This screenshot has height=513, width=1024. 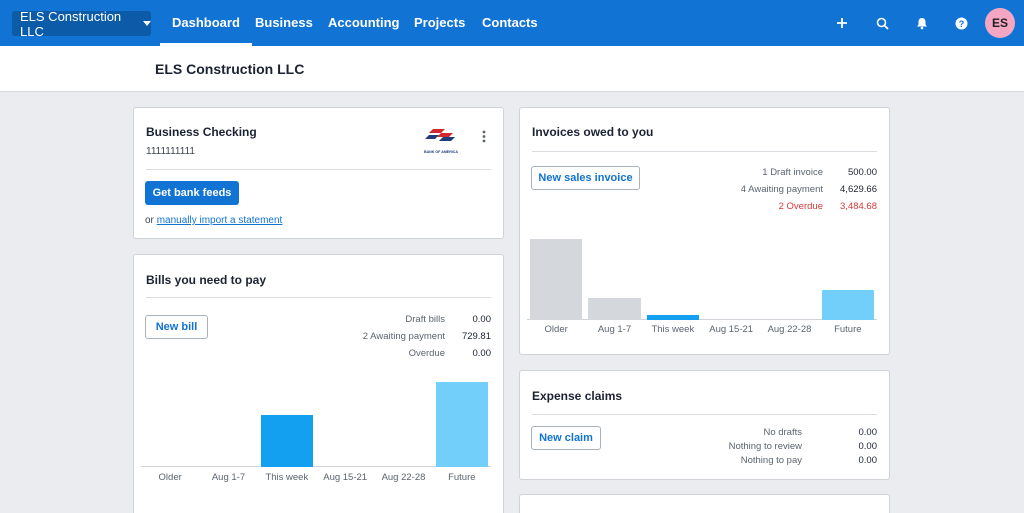 I want to click on nav-dashboard: Dashboard, so click(x=206, y=23).